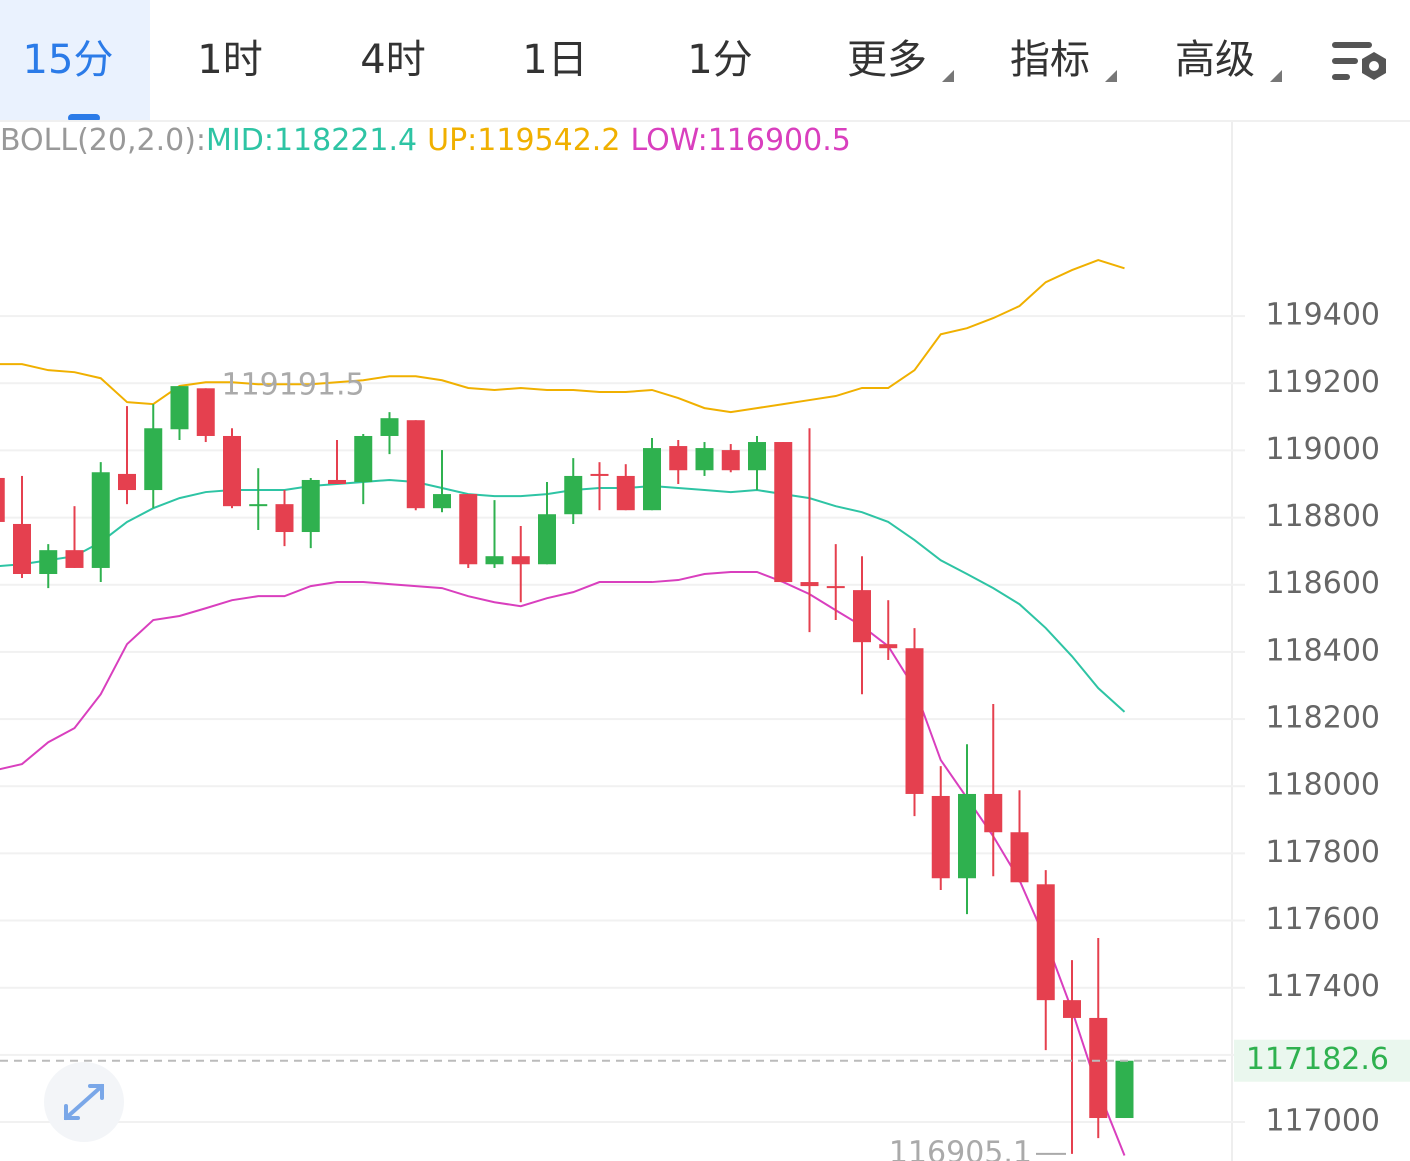  Describe the element at coordinates (1317, 1059) in the screenshot. I see `last-price-label: 117182.6` at that location.